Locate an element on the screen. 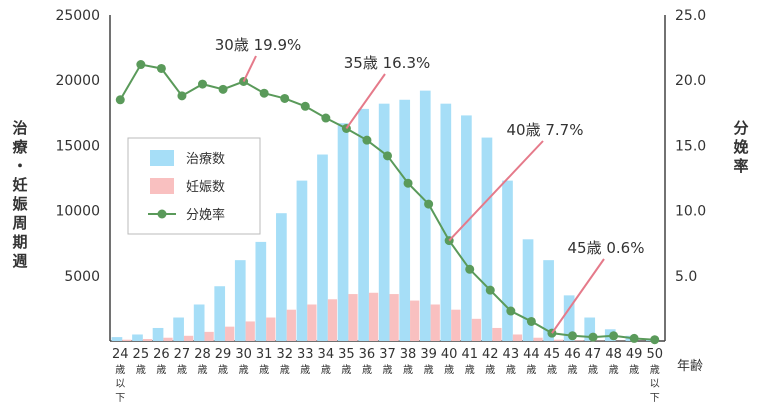 Image resolution: width=762 pixels, height=414 pixels. x-tick-label: 40 is located at coordinates (449, 354).